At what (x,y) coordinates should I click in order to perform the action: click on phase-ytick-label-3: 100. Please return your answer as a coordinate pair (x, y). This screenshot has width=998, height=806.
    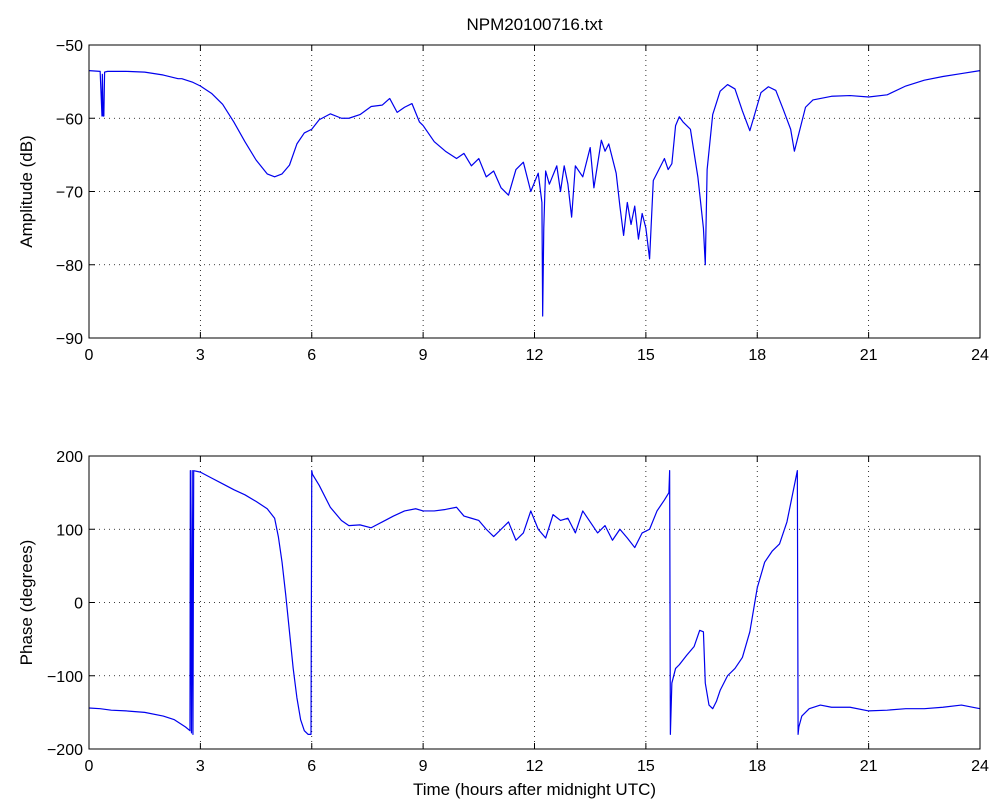
    Looking at the image, I should click on (69, 530).